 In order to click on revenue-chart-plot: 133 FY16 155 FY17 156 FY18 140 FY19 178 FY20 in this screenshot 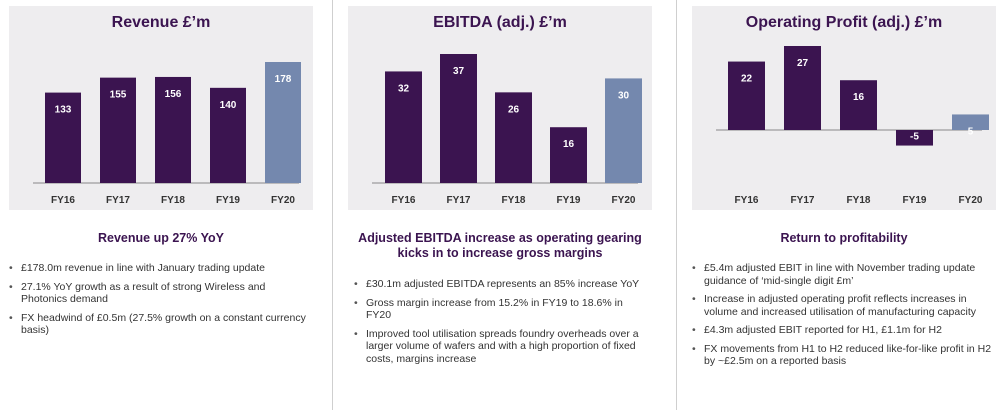, I will do `click(167, 134)`.